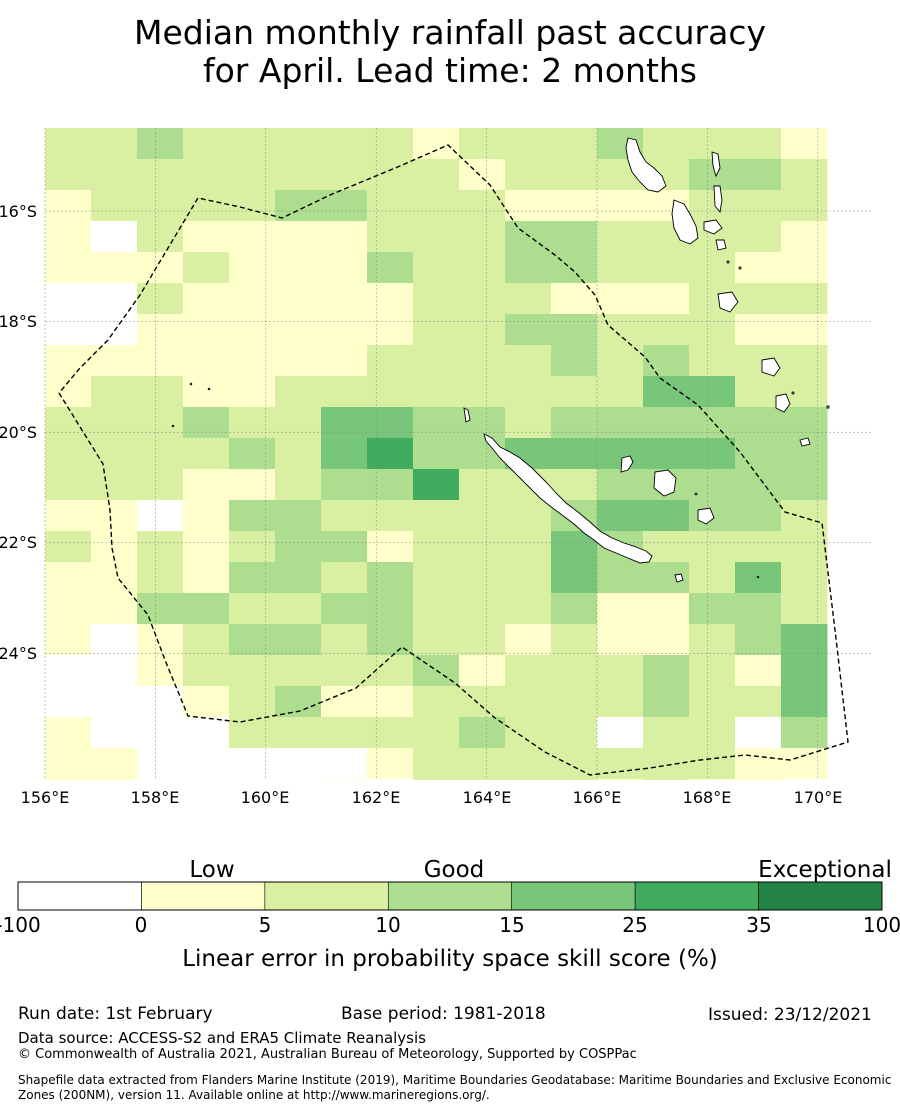  I want to click on vanuatu-efate, so click(728, 302).